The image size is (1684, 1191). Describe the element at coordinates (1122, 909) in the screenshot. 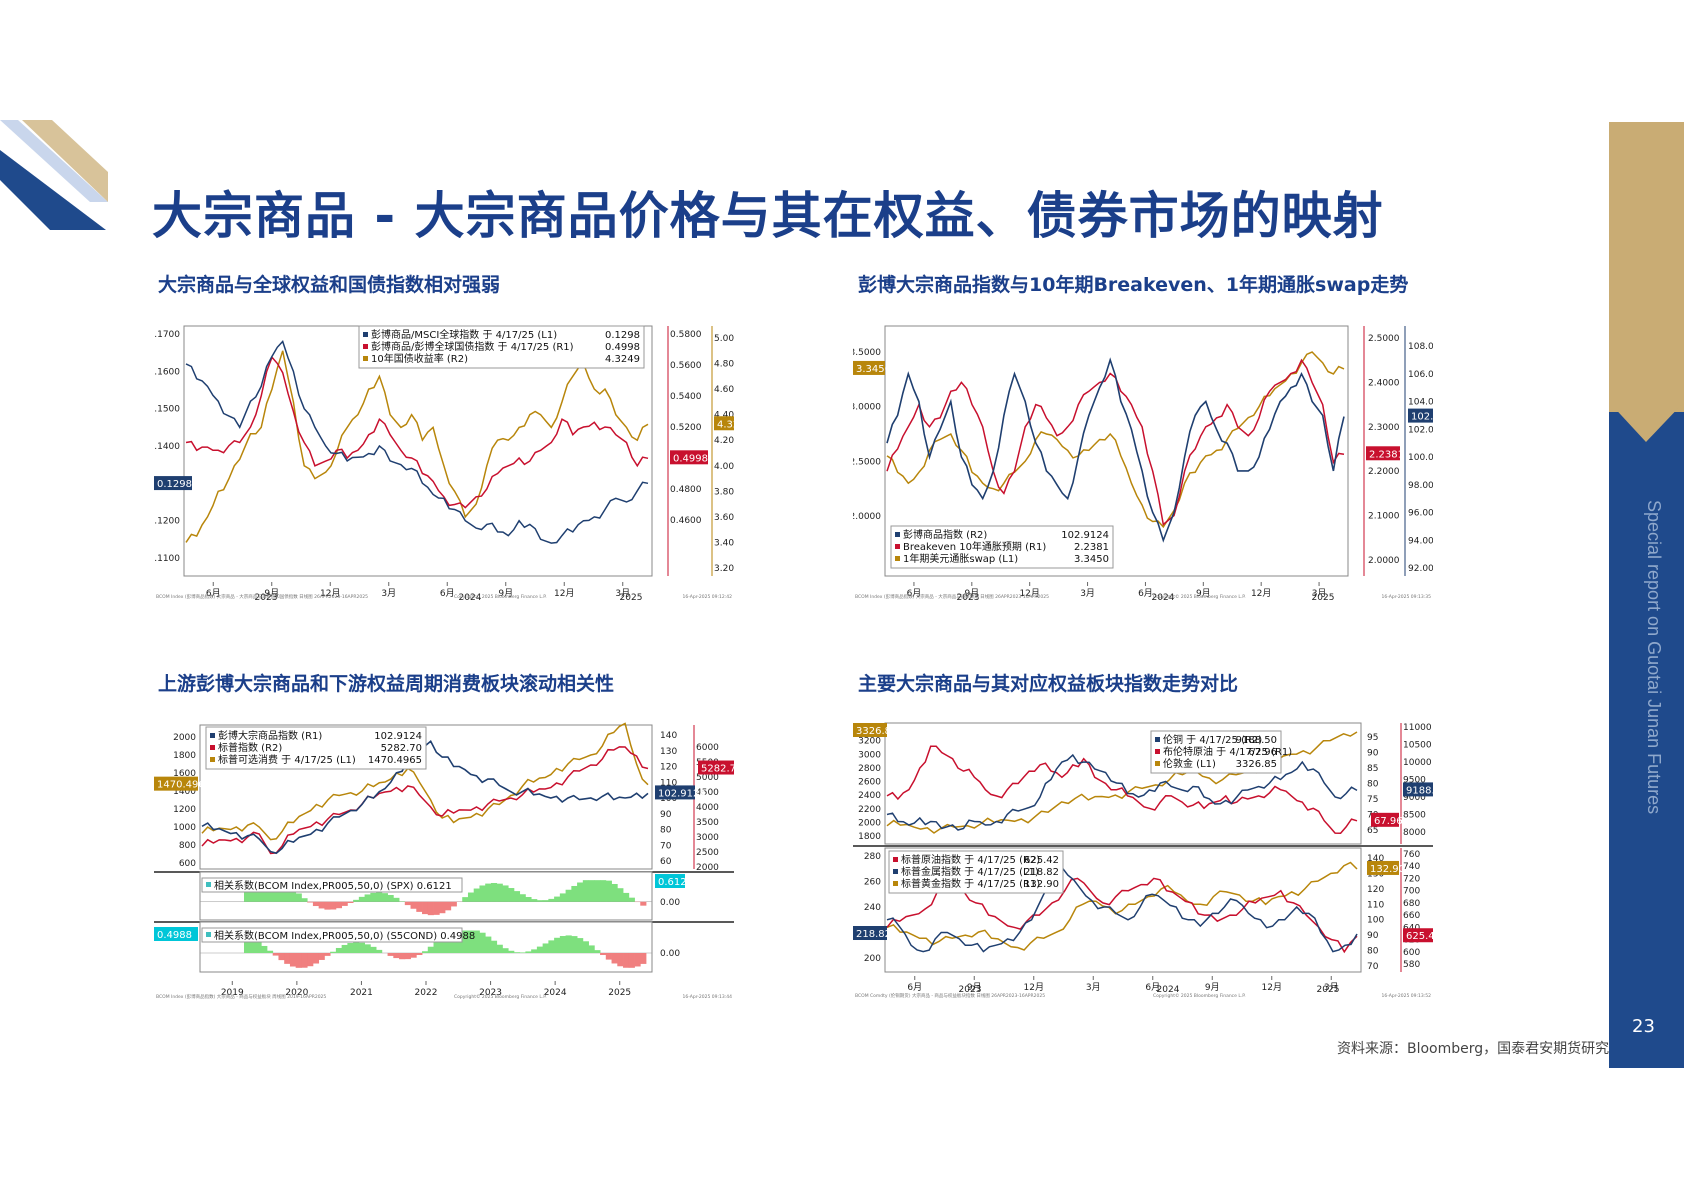

I see `series-line-sp-metals` at that location.